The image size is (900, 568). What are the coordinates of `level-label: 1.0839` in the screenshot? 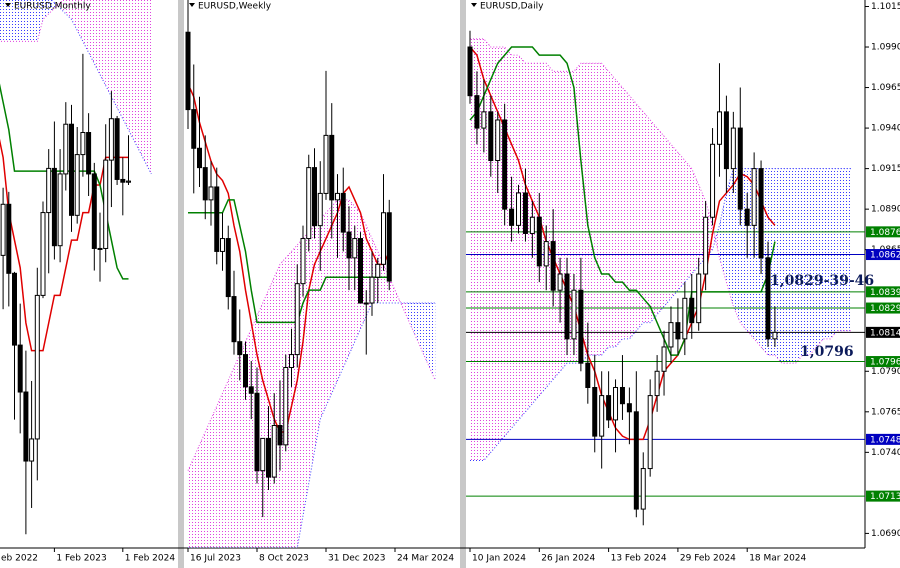 It's located at (885, 293).